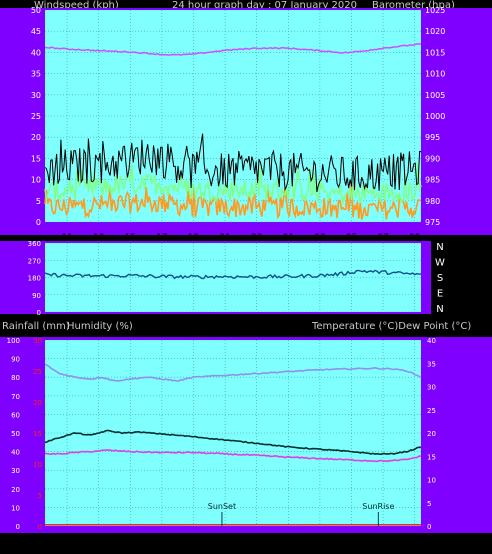 This screenshot has width=492, height=554. What do you see at coordinates (435, 10) in the screenshot?
I see `barometer-tick-label: 1025` at bounding box center [435, 10].